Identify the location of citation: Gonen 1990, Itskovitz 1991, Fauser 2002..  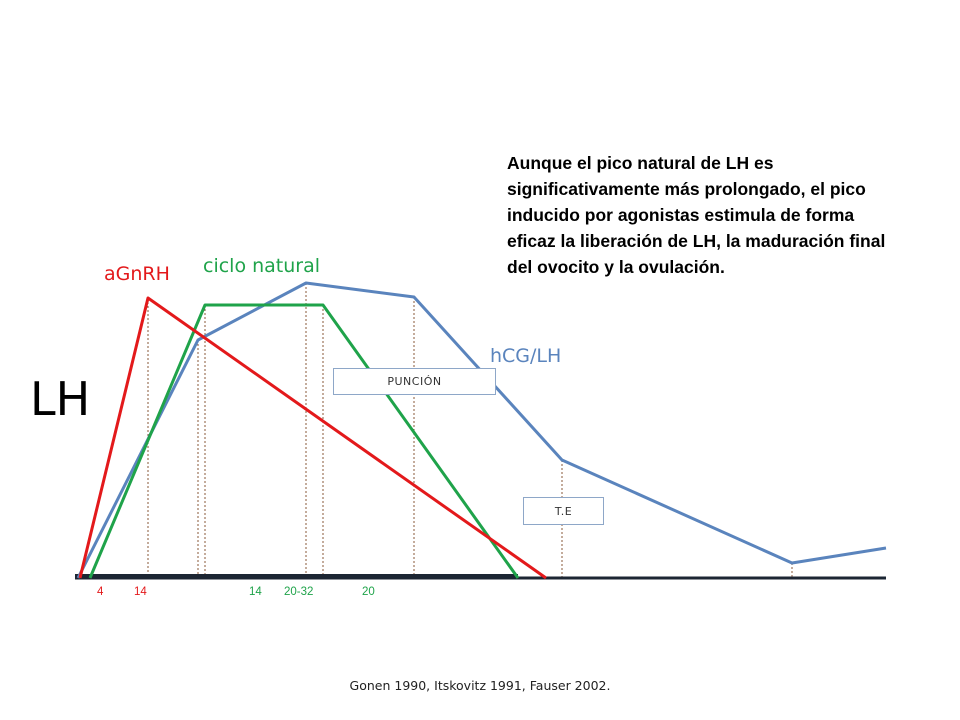
(480, 685).